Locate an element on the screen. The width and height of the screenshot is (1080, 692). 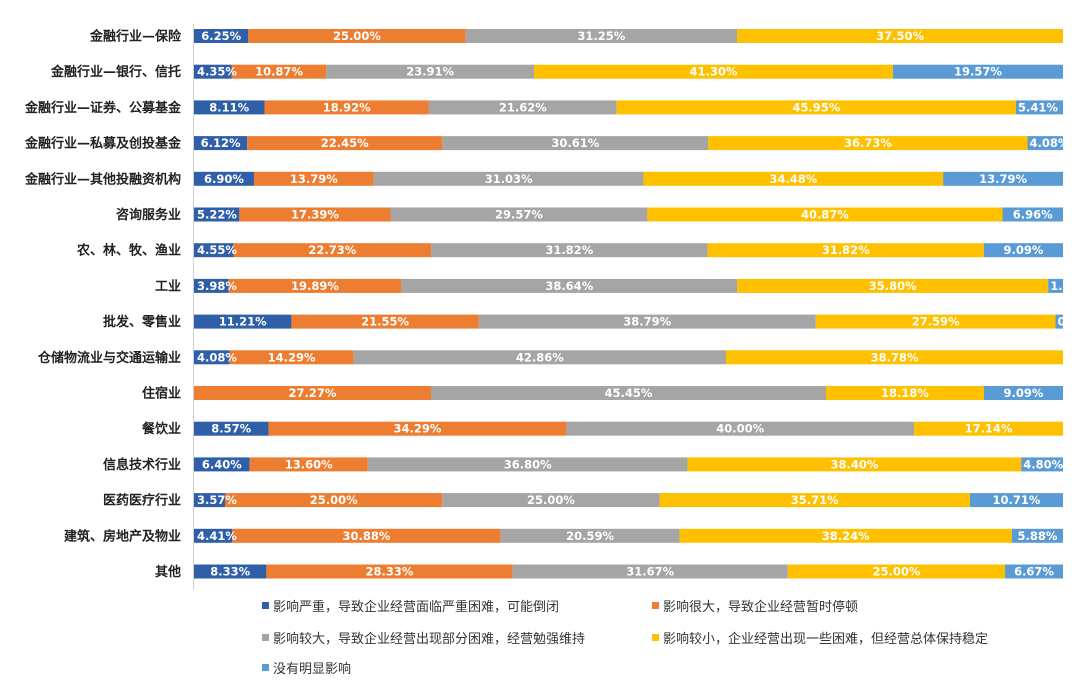
category-label: 住宿业 is located at coordinates (161, 394).